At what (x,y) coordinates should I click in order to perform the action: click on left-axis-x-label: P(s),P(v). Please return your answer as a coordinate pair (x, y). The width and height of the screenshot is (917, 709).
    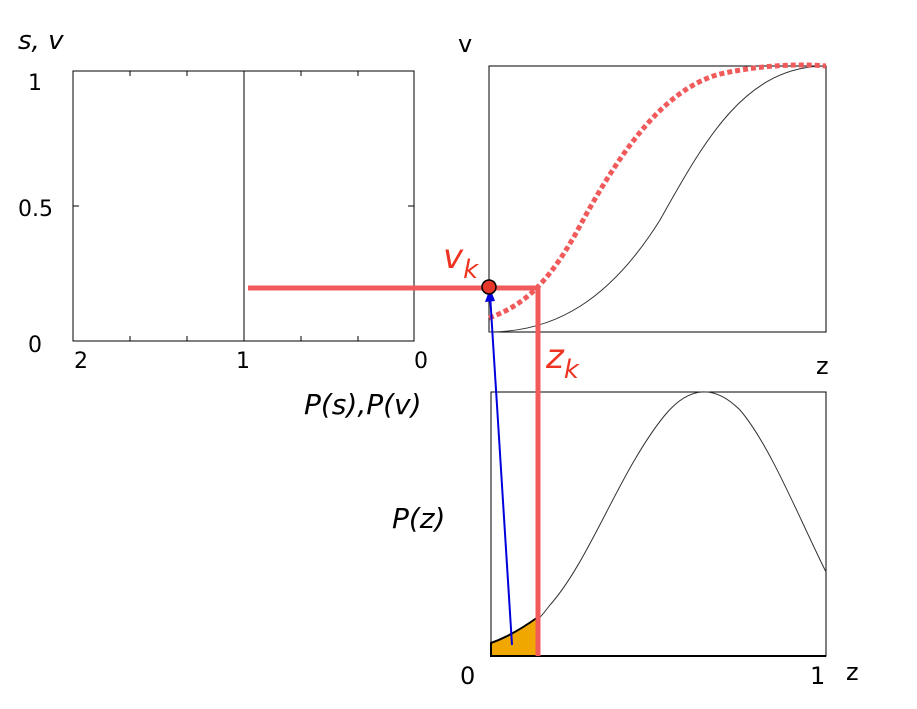
    Looking at the image, I should click on (363, 404).